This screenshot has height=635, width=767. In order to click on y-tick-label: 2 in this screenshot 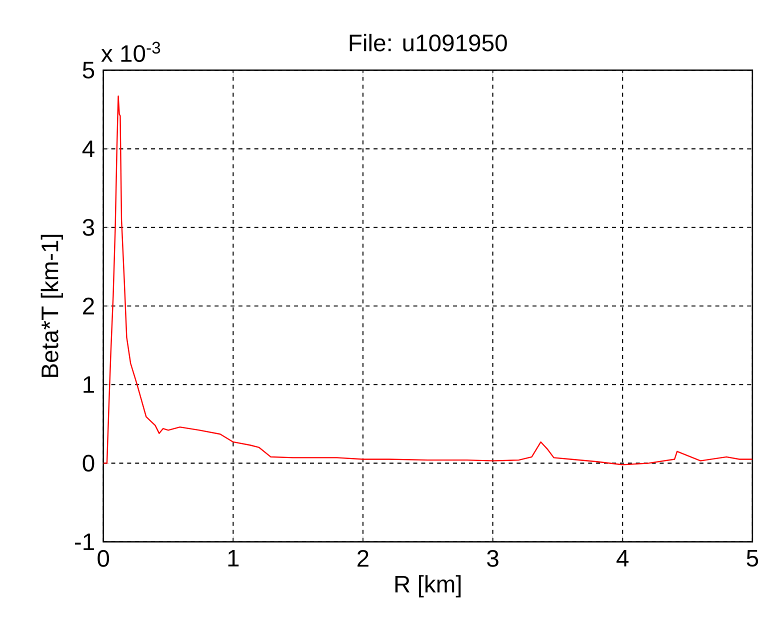, I will do `click(88, 306)`.